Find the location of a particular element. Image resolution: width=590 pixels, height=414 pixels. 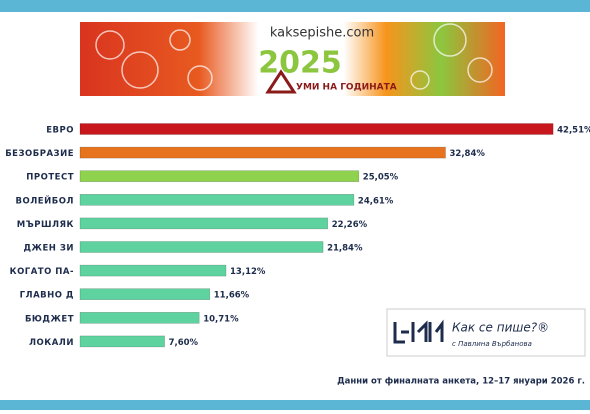

value-label: 21,84% is located at coordinates (345, 249).